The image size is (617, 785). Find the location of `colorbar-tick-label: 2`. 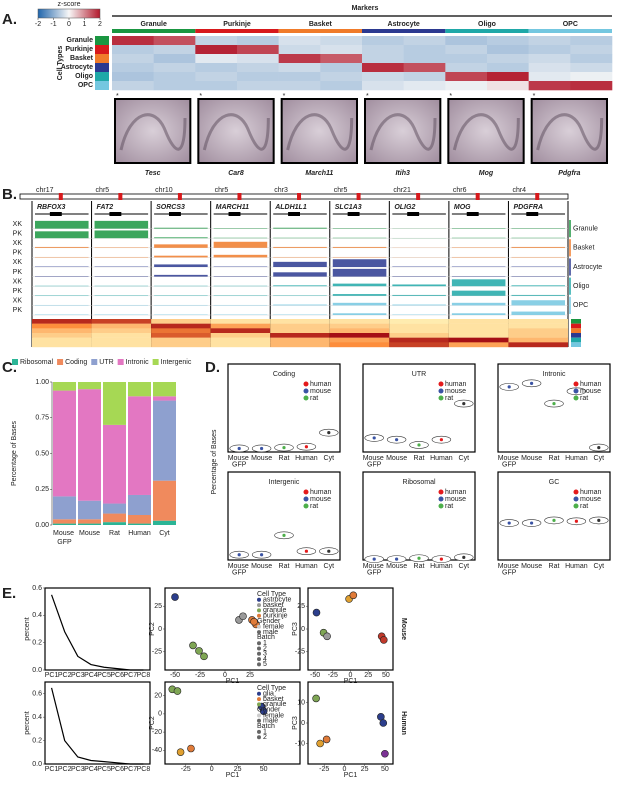

colorbar-tick-label: 2 is located at coordinates (100, 24).